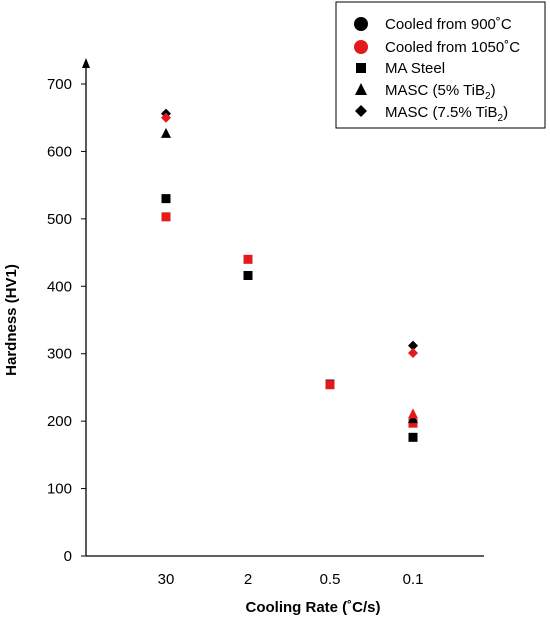  I want to click on y-tick-label: 400, so click(59, 286).